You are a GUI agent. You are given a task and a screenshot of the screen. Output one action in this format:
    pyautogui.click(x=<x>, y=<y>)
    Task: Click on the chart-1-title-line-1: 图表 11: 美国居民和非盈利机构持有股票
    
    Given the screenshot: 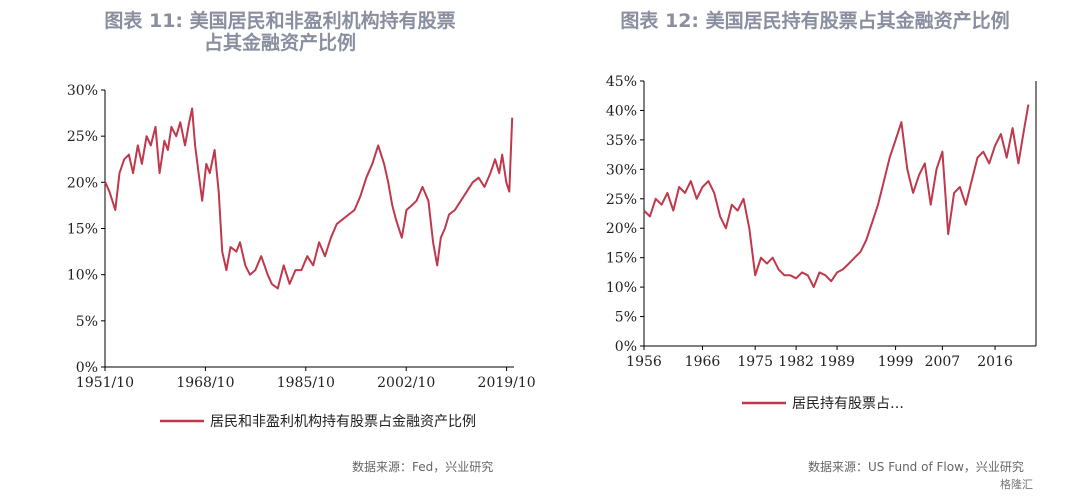 What is the action you would take?
    pyautogui.click(x=280, y=21)
    